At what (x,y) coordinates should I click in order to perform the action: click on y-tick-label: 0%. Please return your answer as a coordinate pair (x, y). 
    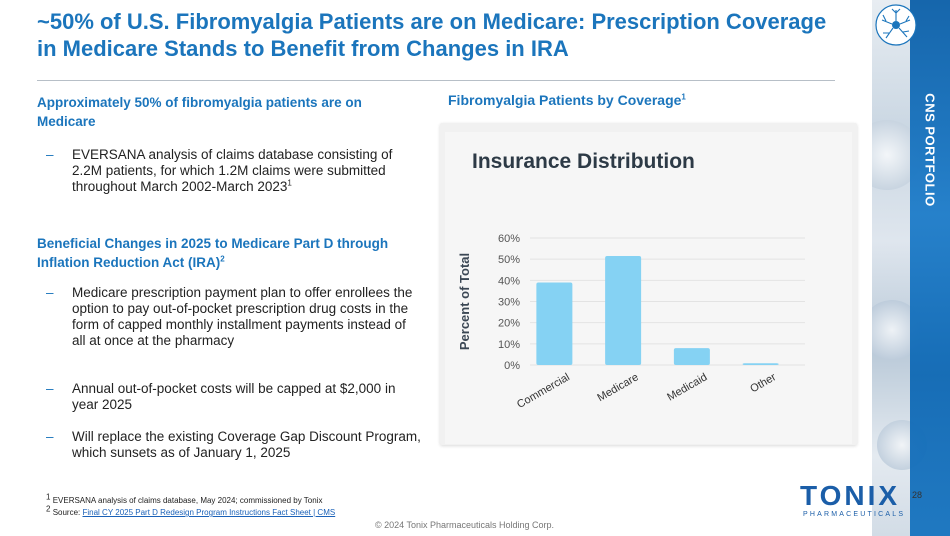
    Looking at the image, I should click on (512, 366).